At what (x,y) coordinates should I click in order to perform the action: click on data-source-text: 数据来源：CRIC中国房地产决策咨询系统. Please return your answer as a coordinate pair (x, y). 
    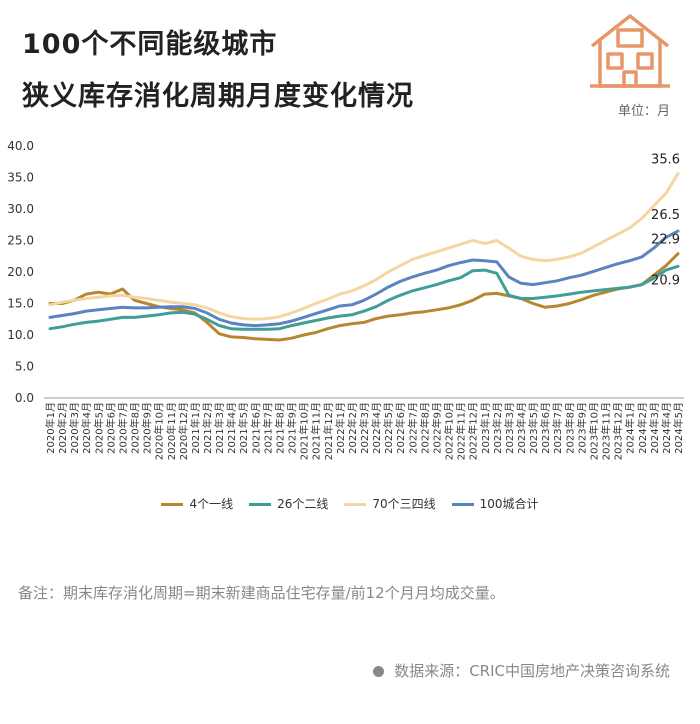
    Looking at the image, I should click on (532, 671).